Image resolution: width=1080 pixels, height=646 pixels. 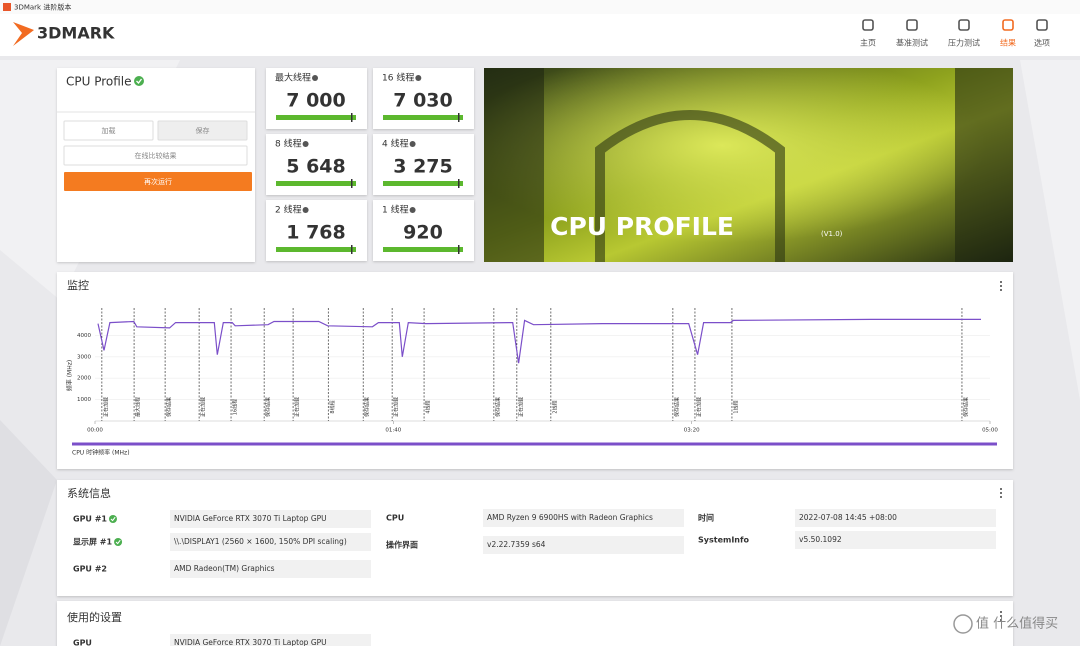 What do you see at coordinates (288, 210) in the screenshot?
I see `score-label: 2 线程` at bounding box center [288, 210].